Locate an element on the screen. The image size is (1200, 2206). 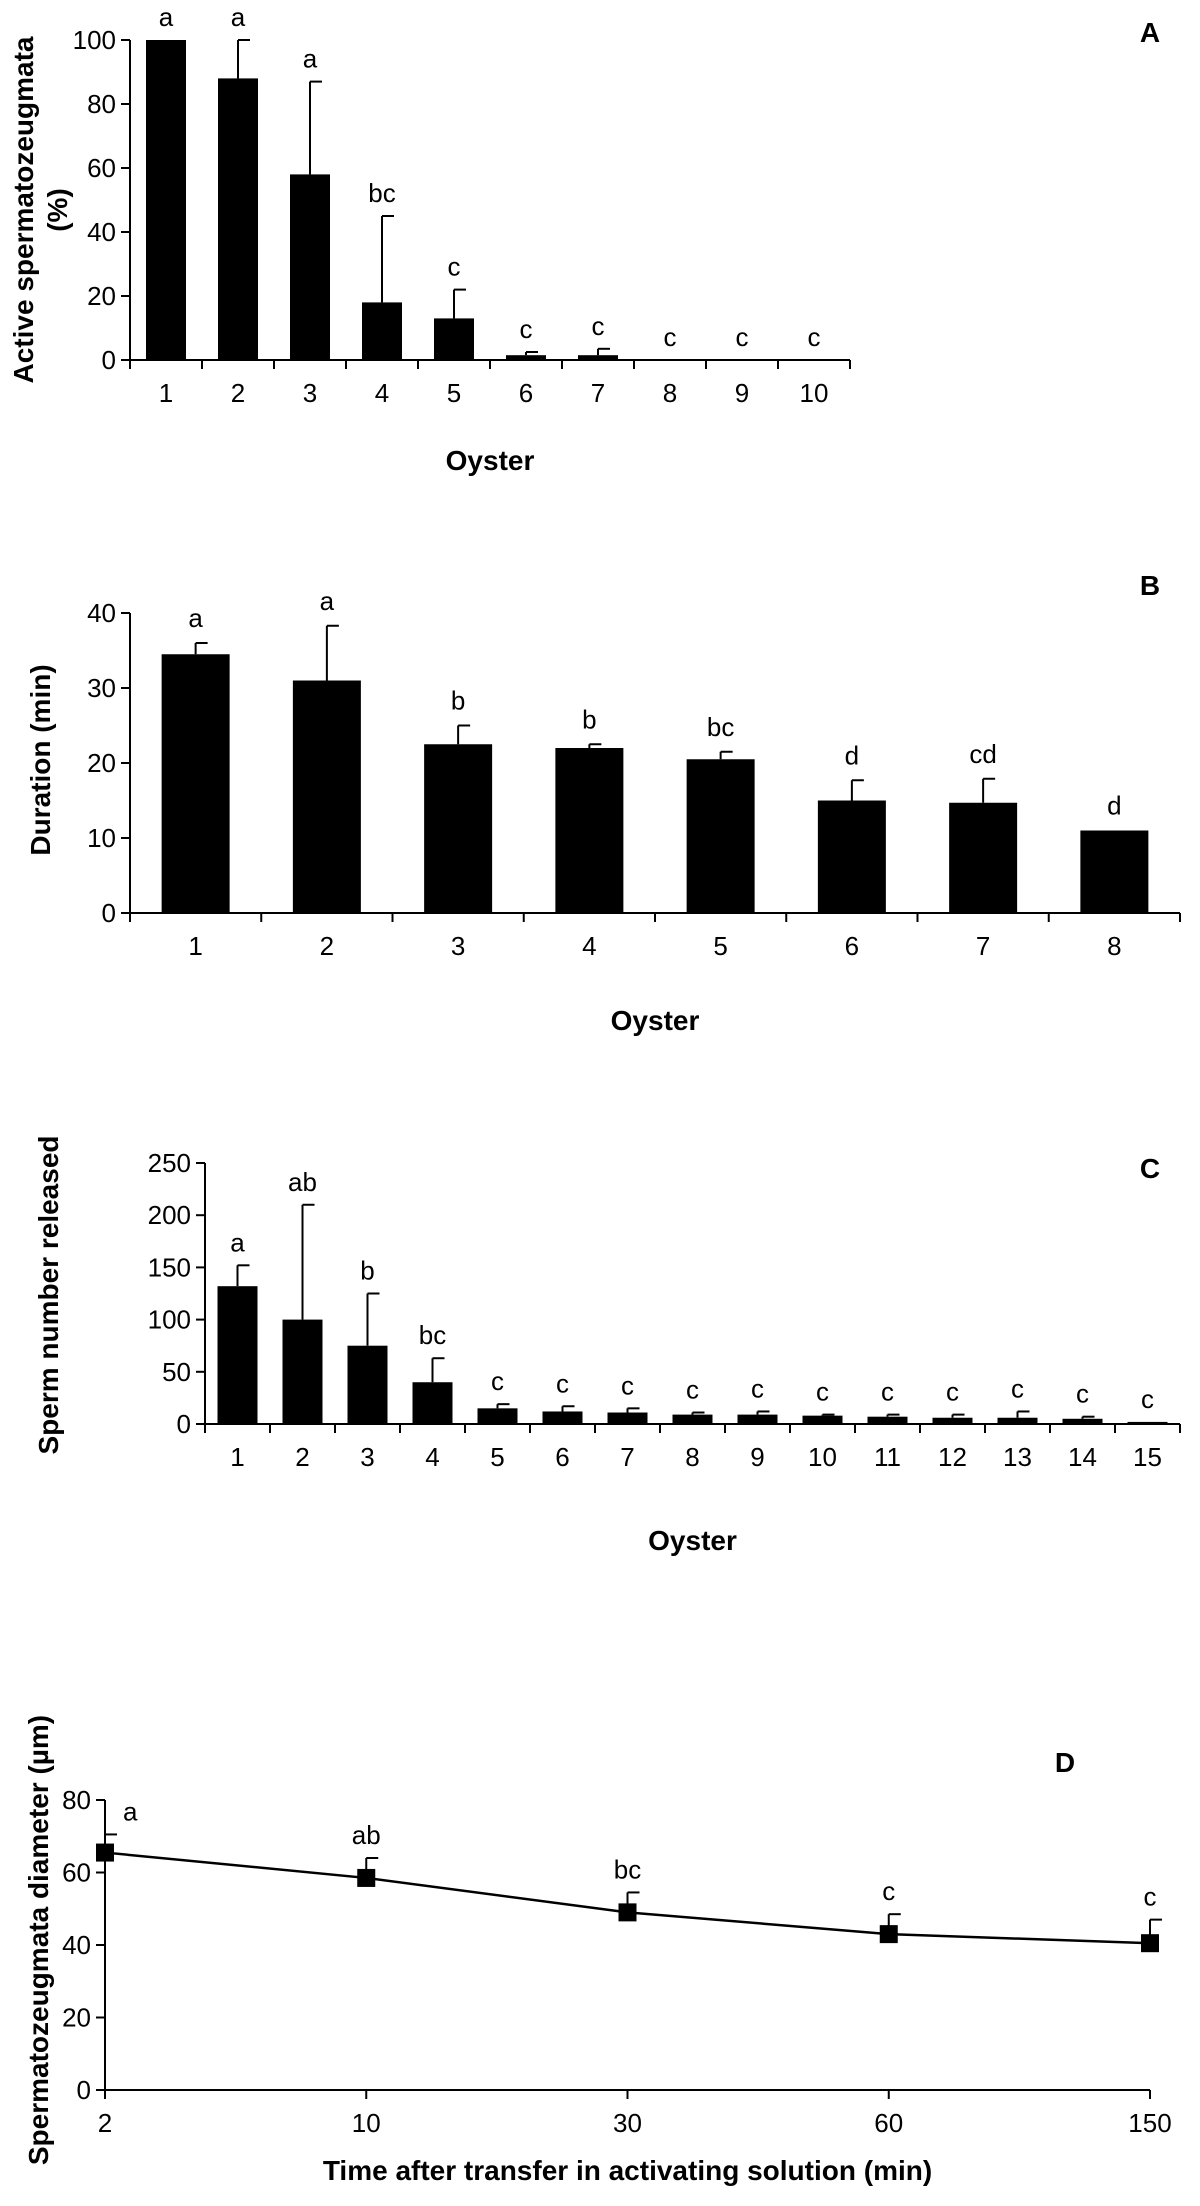
y-axis-title: Active spermatozeugmata (%) is located at coordinates (40, 209).